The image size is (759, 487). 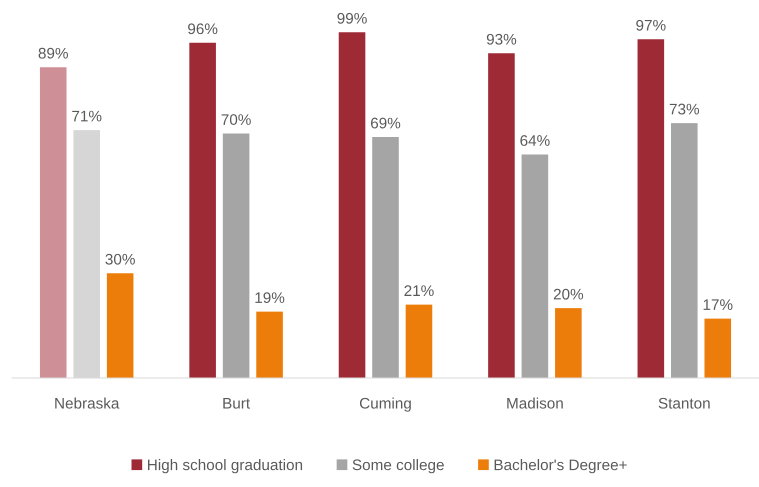 What do you see at coordinates (53, 53) in the screenshot?
I see `data-label: 89%` at bounding box center [53, 53].